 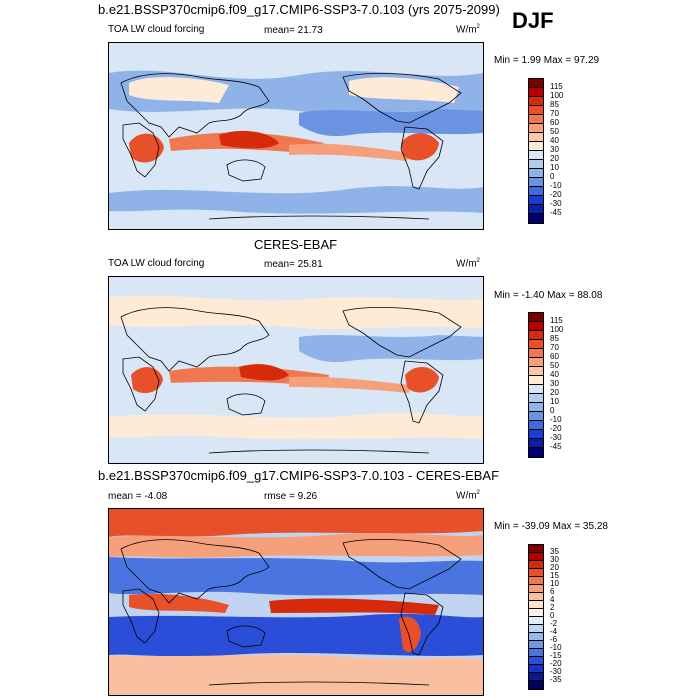 I want to click on panel2-title: CERES-EBAF, so click(x=296, y=244).